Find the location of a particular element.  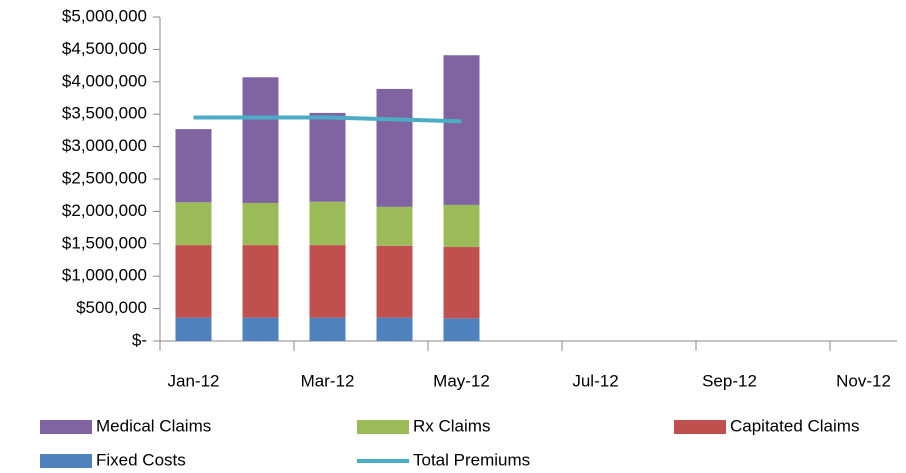

y-tick-label: $4,000,000 is located at coordinates (104, 80).